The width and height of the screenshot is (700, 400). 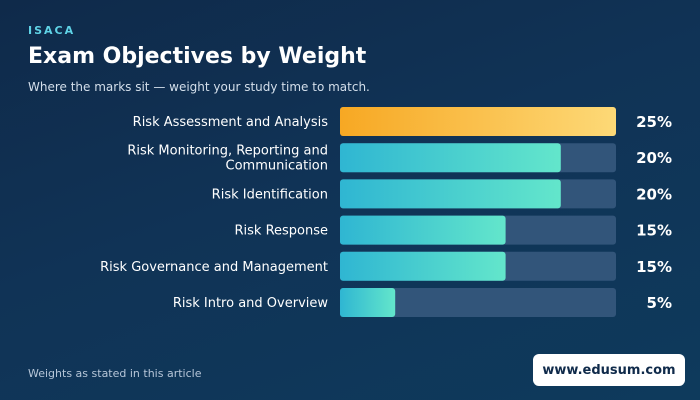 I want to click on footnote: Weights as stated in this article, so click(x=115, y=373).